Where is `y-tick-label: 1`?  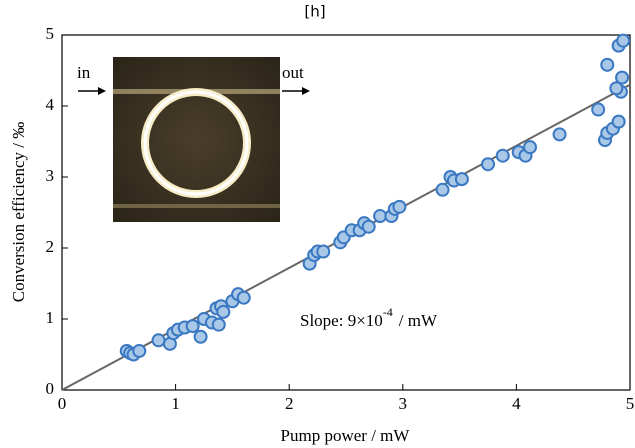 y-tick-label: 1 is located at coordinates (50, 317).